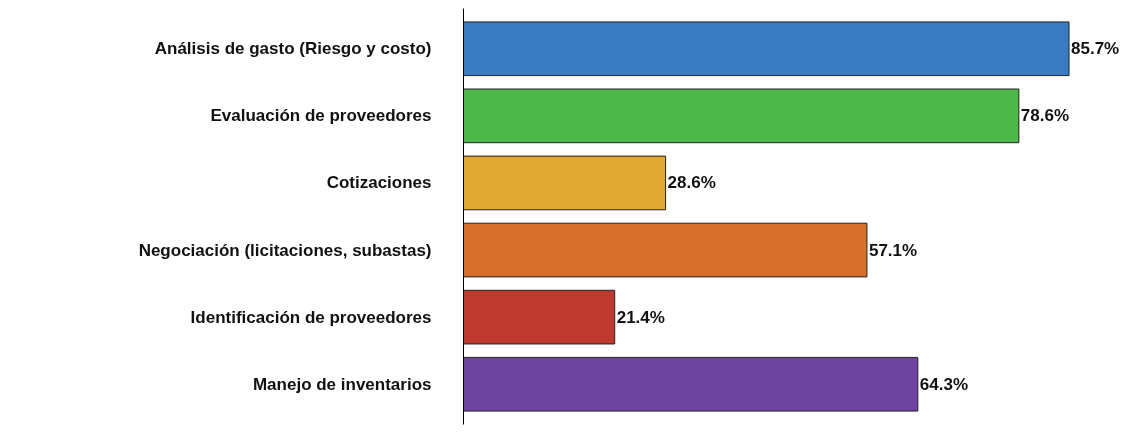 Image resolution: width=1130 pixels, height=432 pixels. What do you see at coordinates (944, 384) in the screenshot?
I see `data-label: 64.3%` at bounding box center [944, 384].